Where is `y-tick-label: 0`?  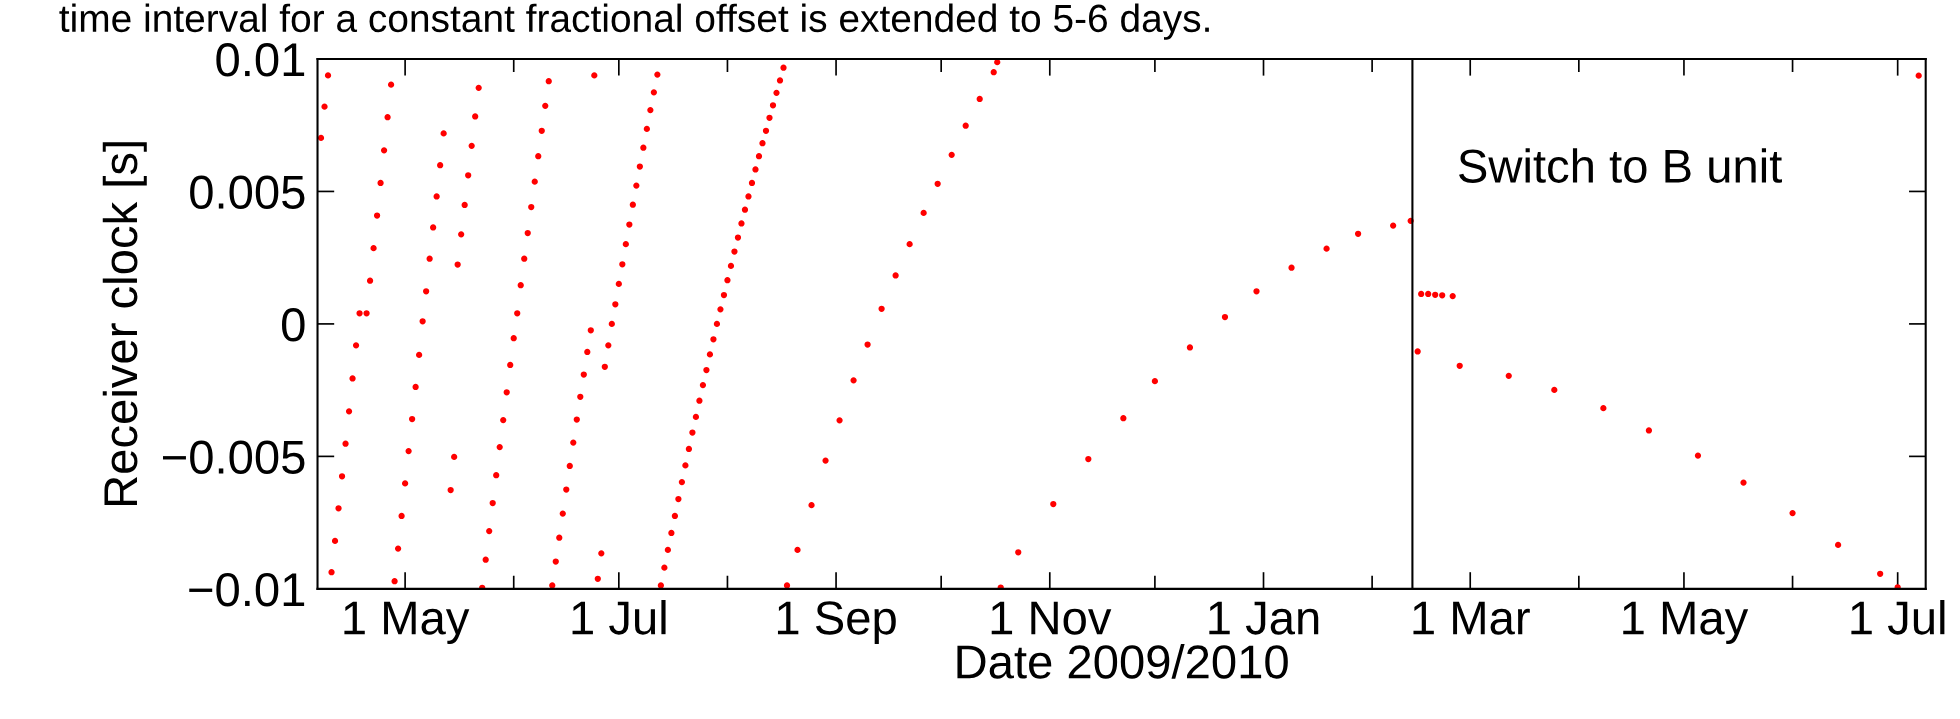 y-tick-label: 0 is located at coordinates (293, 325).